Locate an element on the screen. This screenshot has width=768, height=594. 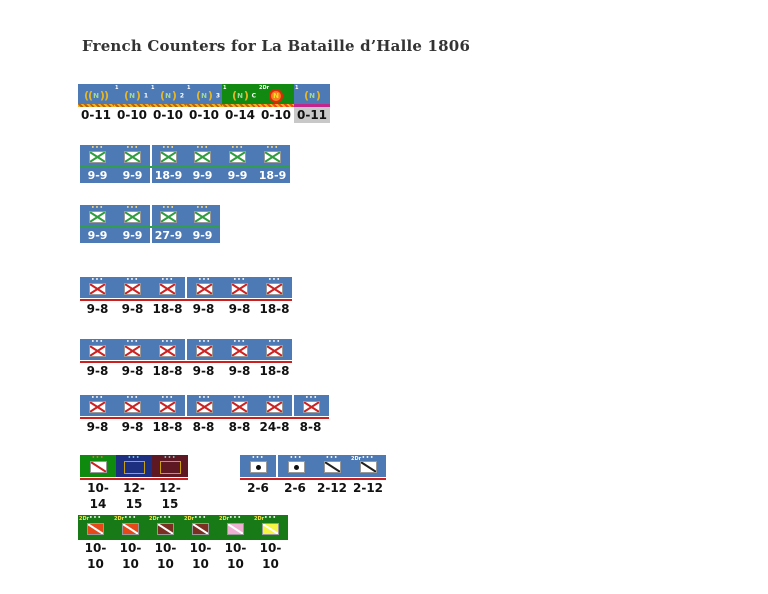
counter-laurel-wreath: 1 3(N) is located at coordinates (204, 95).